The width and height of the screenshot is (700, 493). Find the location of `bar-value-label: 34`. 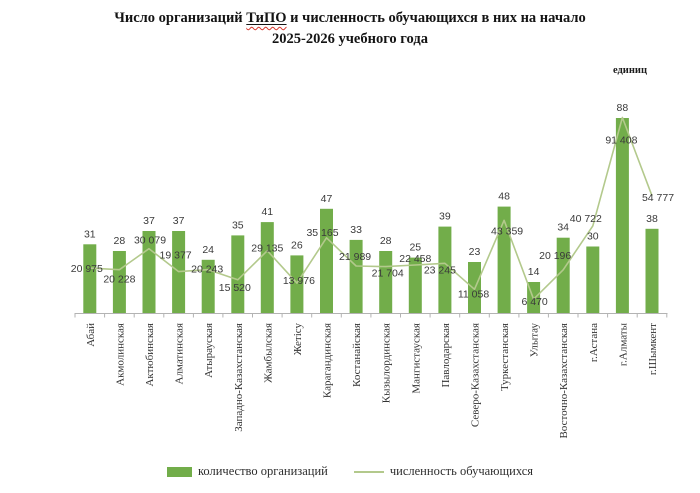

bar-value-label: 34 is located at coordinates (563, 228).